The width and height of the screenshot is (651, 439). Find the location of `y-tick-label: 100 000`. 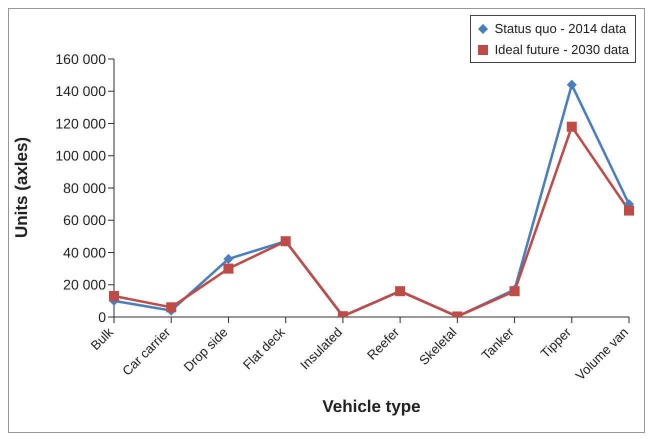

y-tick-label: 100 000 is located at coordinates (80, 156).